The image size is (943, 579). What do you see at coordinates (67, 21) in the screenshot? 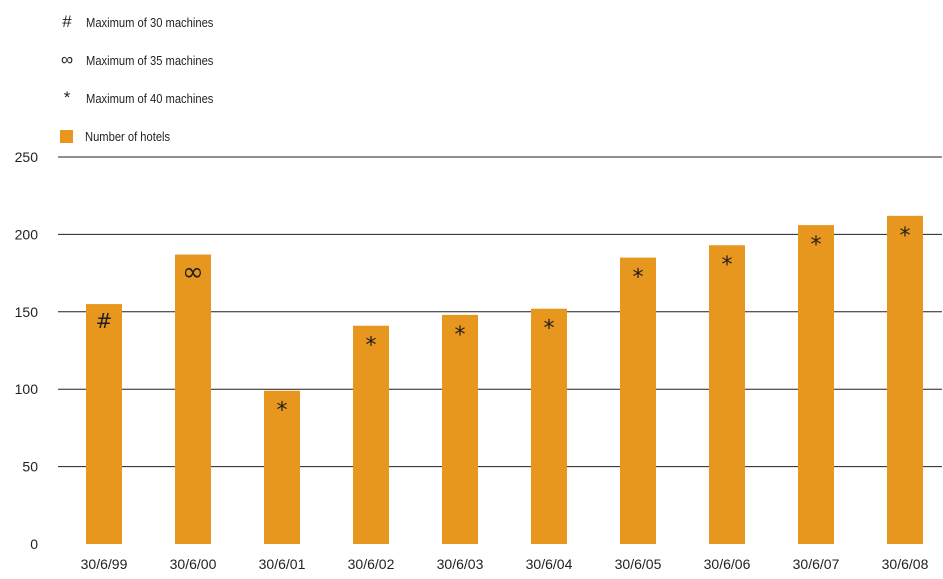
I see `hash-icon: #` at bounding box center [67, 21].